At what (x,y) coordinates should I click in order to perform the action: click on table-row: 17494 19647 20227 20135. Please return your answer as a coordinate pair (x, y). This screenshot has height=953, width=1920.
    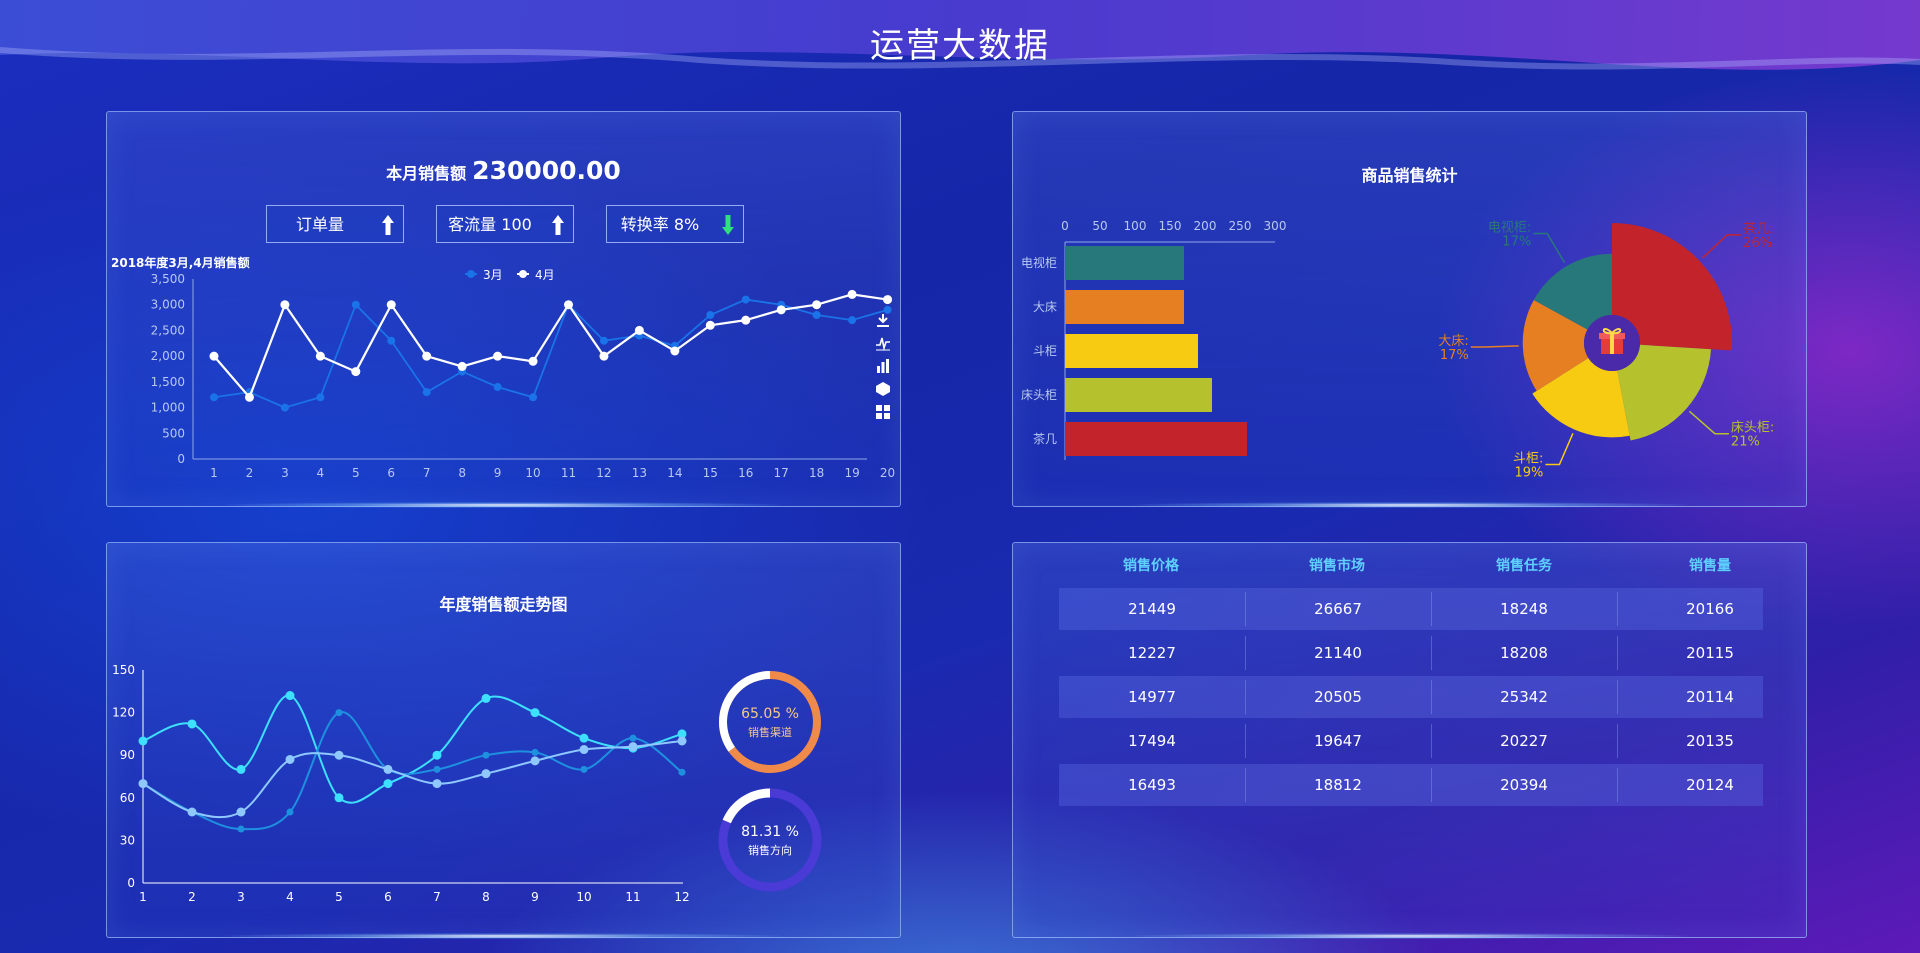
    Looking at the image, I should click on (1411, 741).